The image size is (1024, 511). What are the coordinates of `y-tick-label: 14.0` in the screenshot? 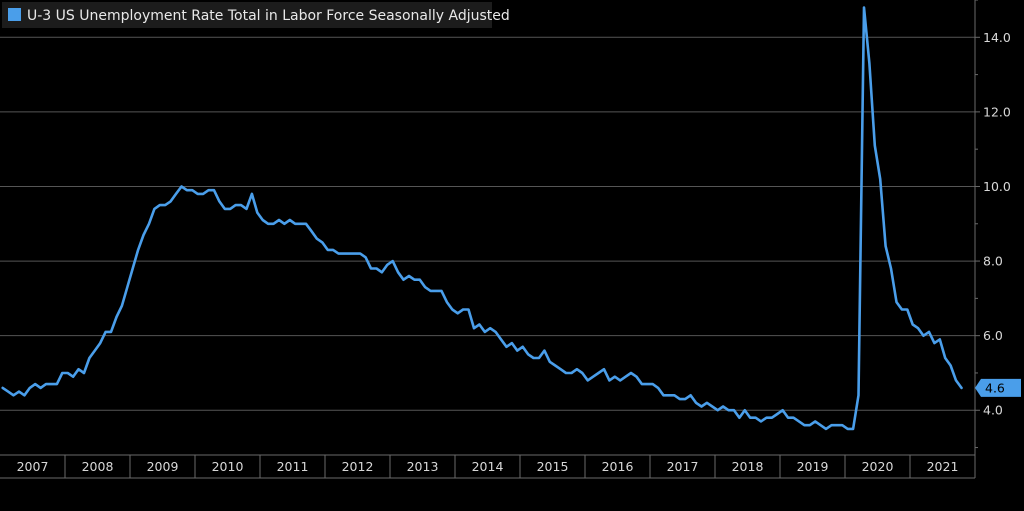 It's located at (997, 37).